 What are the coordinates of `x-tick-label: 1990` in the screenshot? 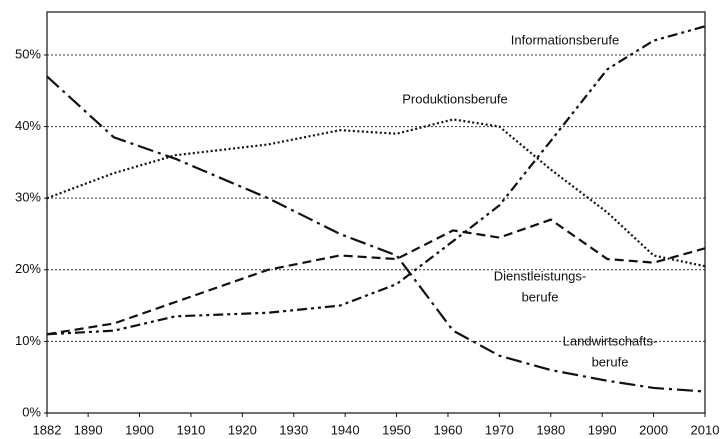 It's located at (602, 429).